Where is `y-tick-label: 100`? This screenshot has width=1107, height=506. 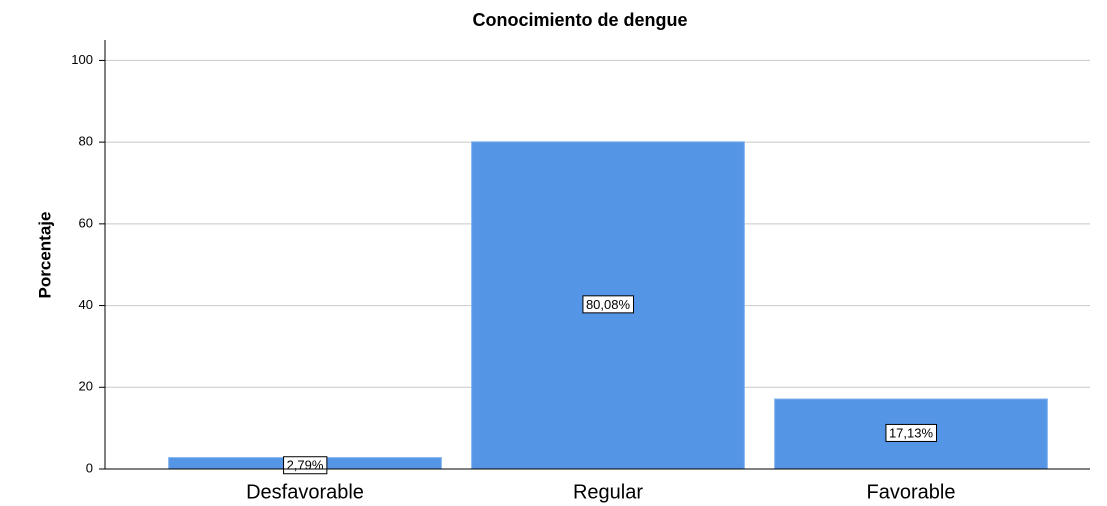
y-tick-label: 100 is located at coordinates (82, 59).